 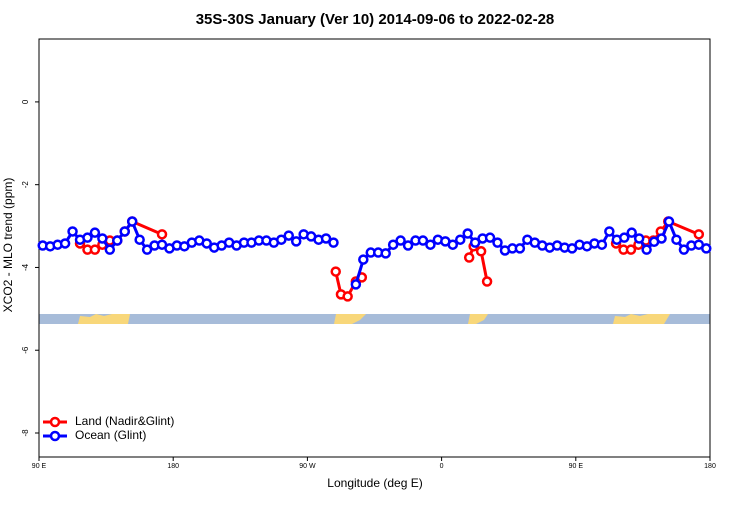 What do you see at coordinates (25, 350) in the screenshot?
I see `y-tick-label: -6` at bounding box center [25, 350].